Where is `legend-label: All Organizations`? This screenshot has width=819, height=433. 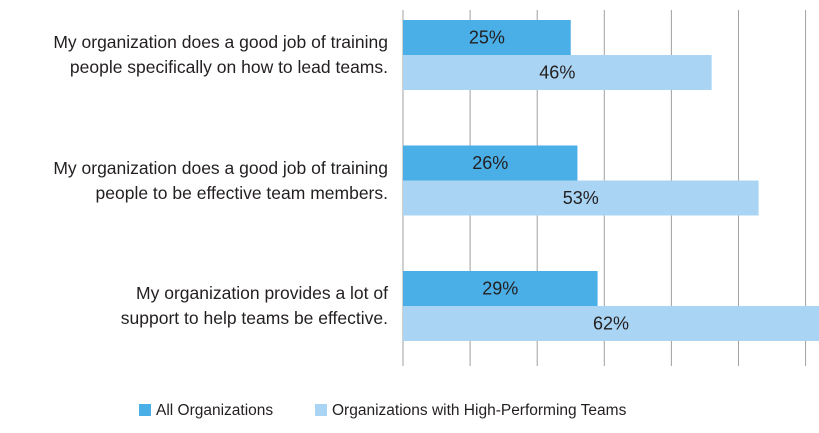
legend-label: All Organizations is located at coordinates (214, 410).